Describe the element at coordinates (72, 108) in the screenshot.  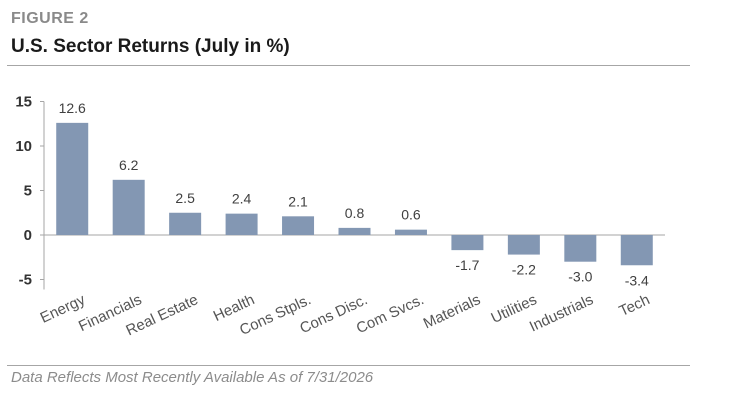
I see `data-label: 12.6` at that location.